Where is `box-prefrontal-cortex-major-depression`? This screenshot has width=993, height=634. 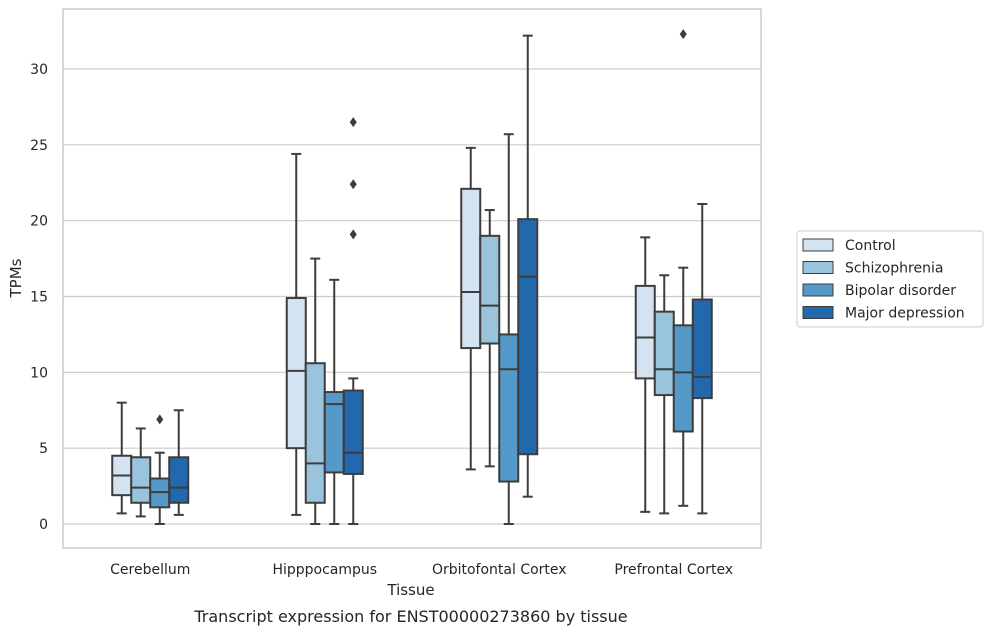
box-prefrontal-cortex-major-depression is located at coordinates (702, 358).